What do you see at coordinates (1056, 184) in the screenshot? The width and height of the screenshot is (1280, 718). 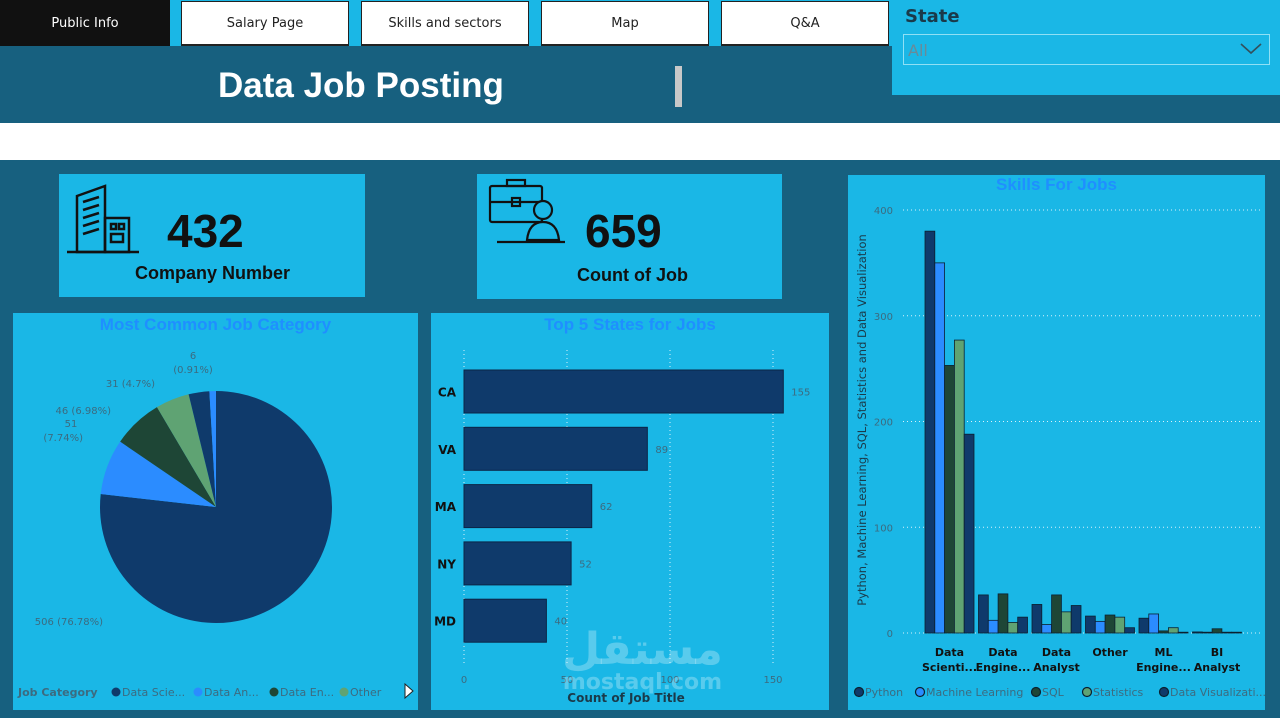 I see `chart-title: Skills For Jobs` at bounding box center [1056, 184].